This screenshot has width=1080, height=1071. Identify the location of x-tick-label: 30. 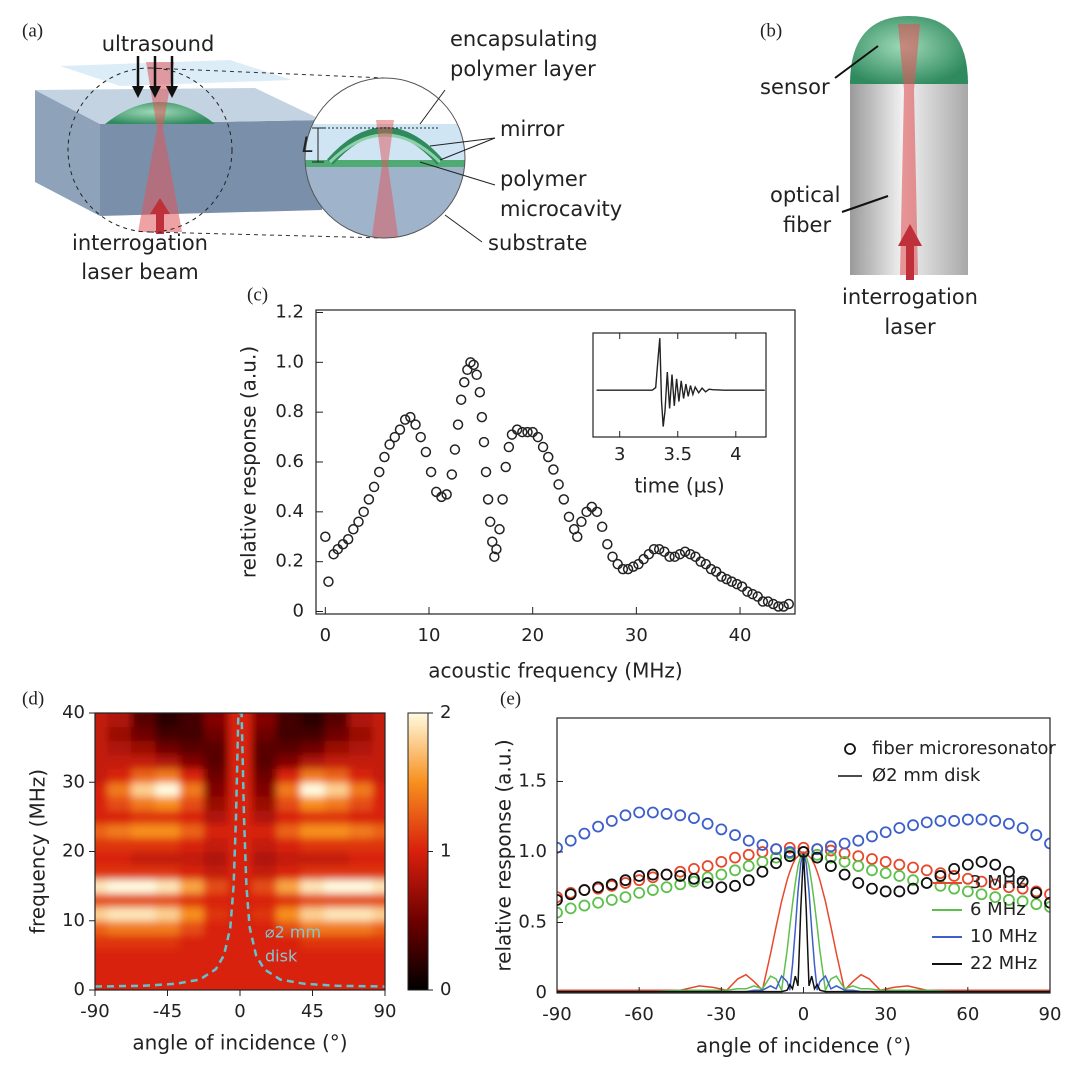
(636, 635).